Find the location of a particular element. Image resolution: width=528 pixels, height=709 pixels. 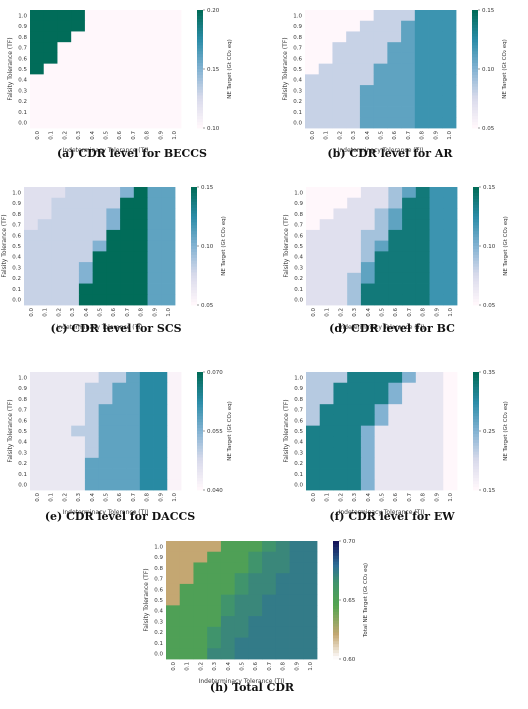

subfigure-caption: (h) Total CDR is located at coordinates (252, 687).